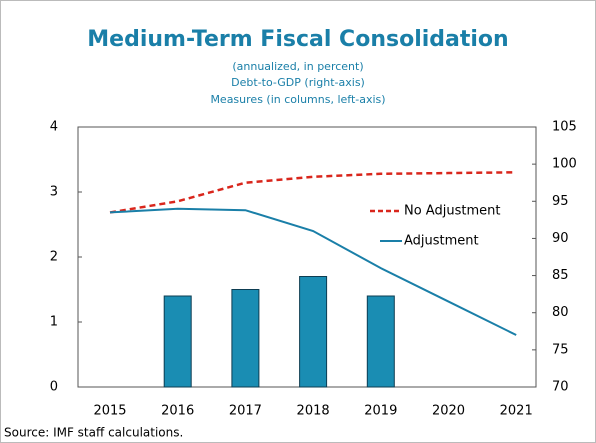  I want to click on y-tick-label: 2, so click(54, 257).